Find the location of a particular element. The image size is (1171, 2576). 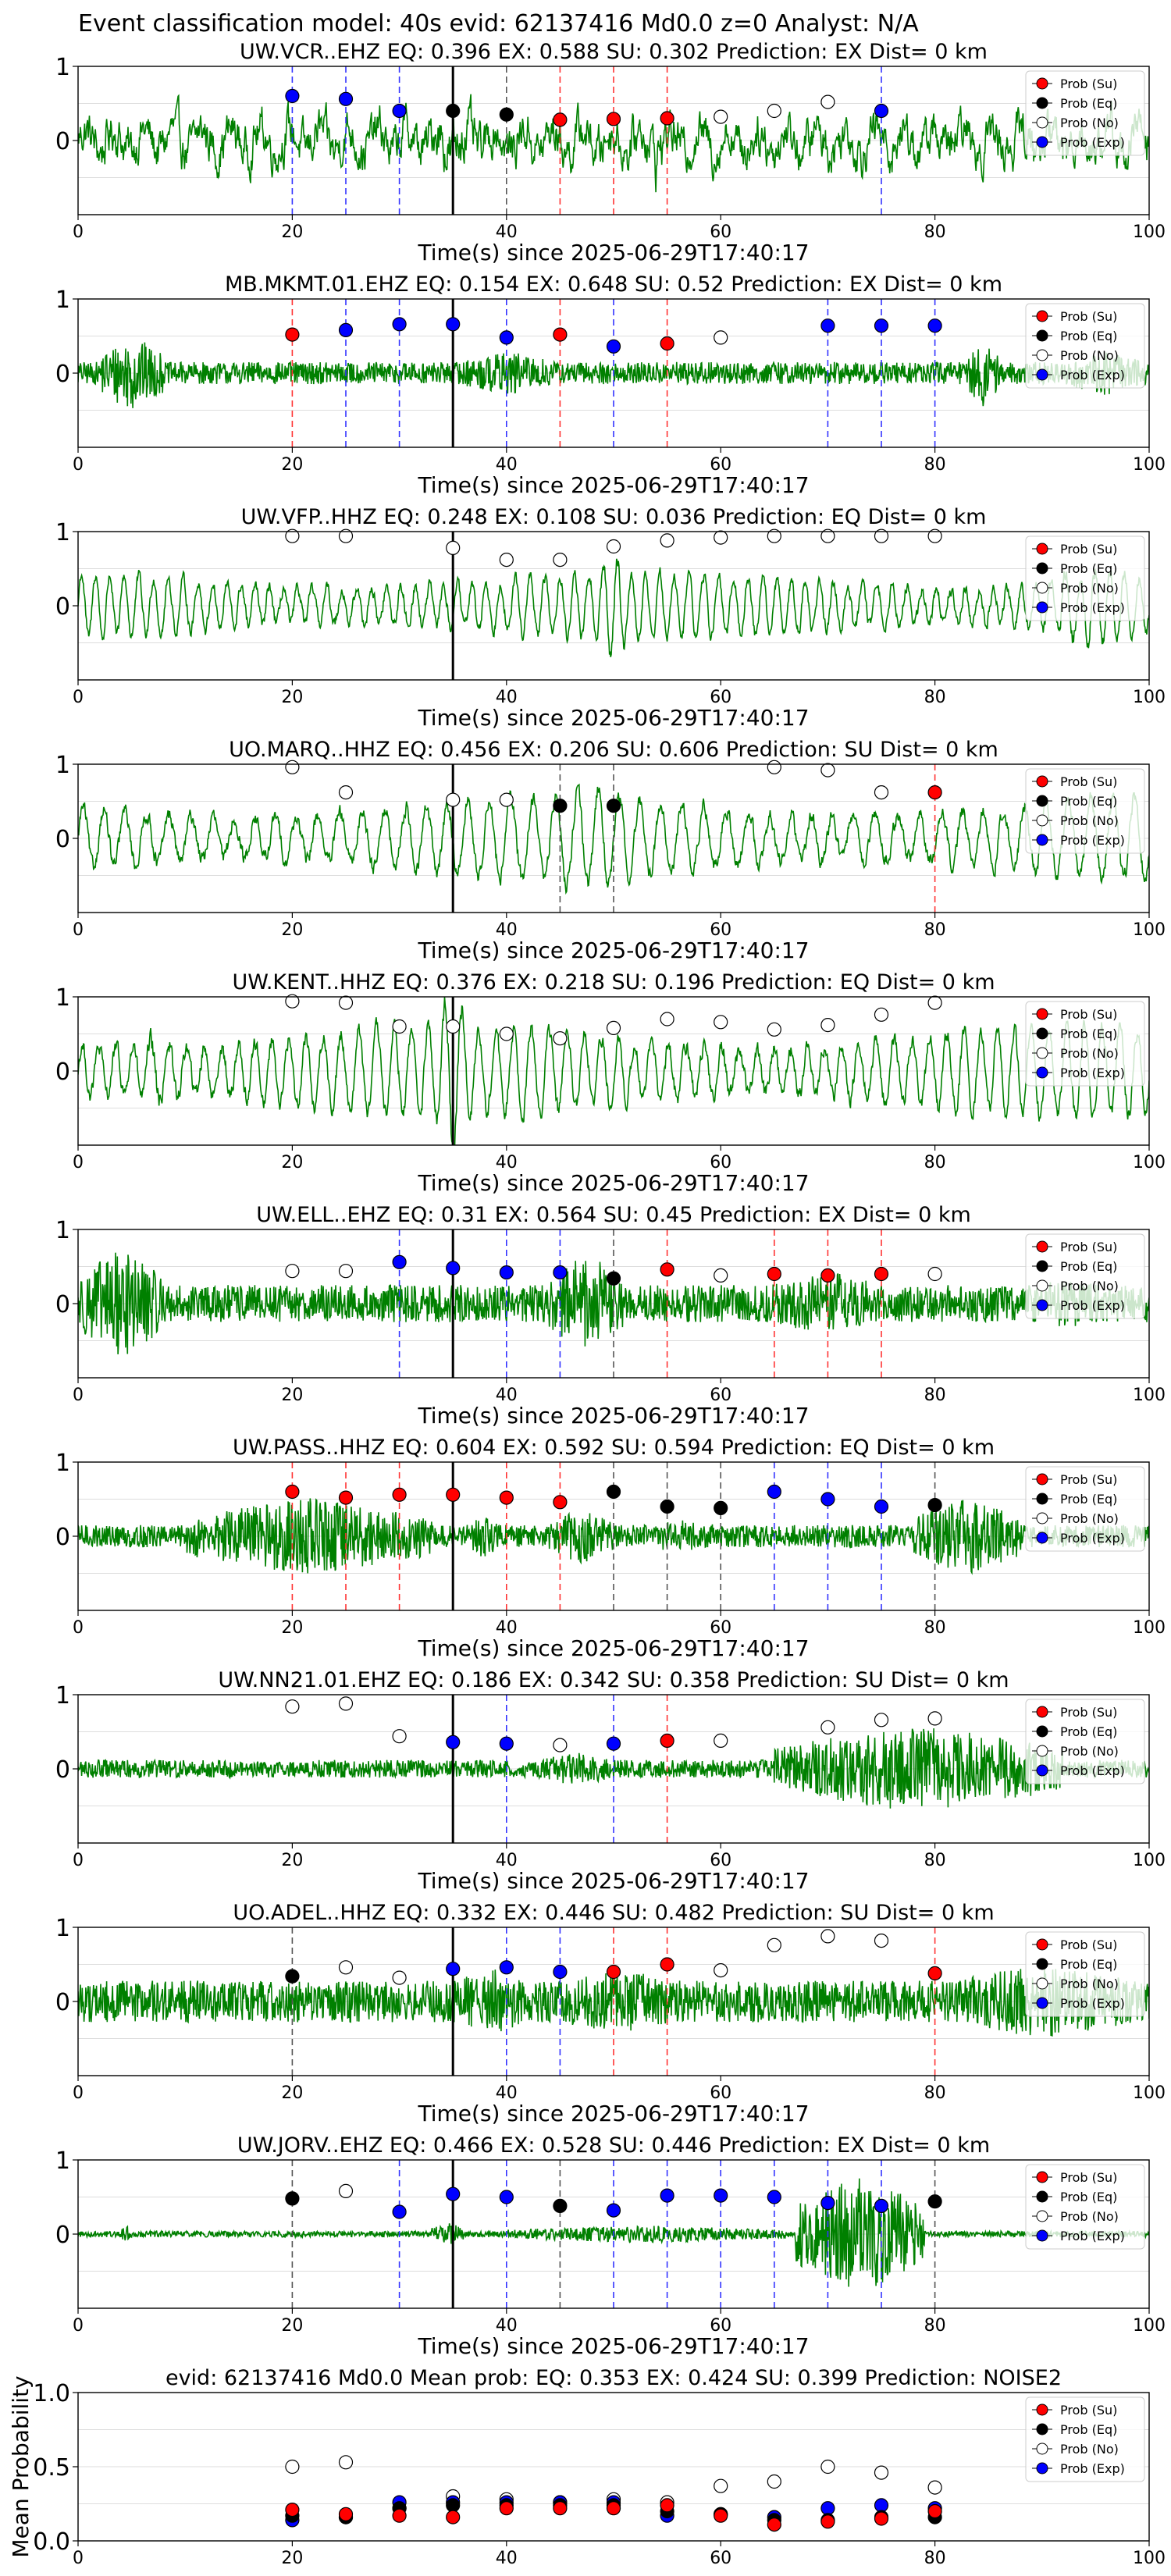

legend-swatch-no is located at coordinates (1042, 588).